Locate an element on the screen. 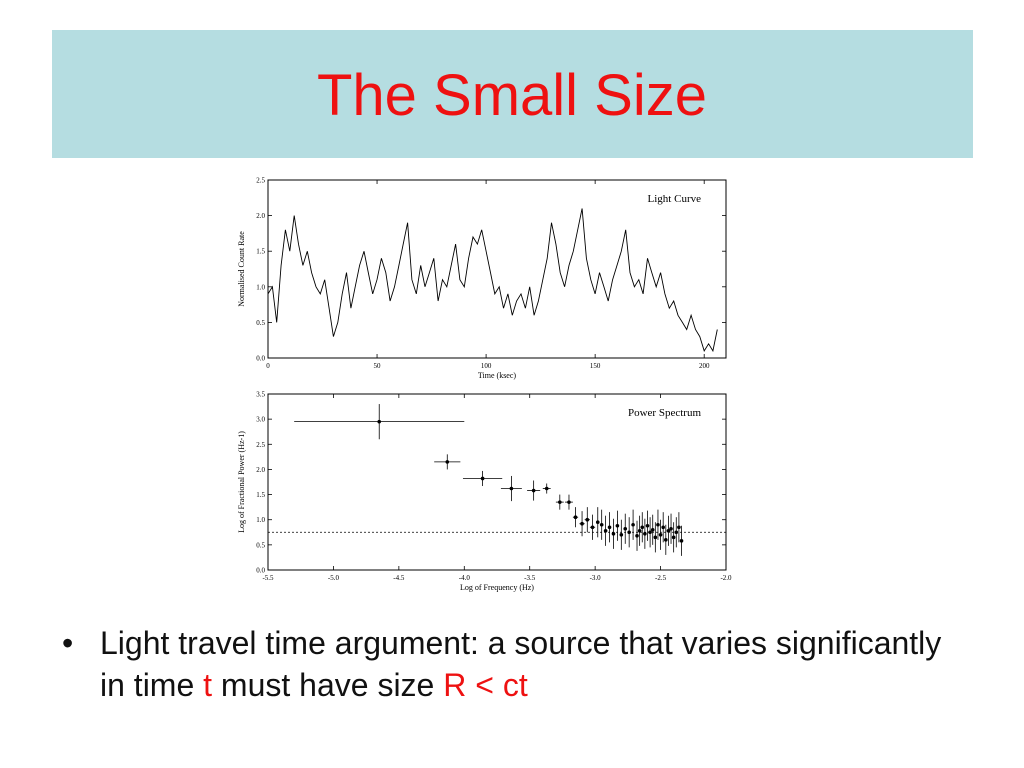 The image size is (1024, 768). title-band is located at coordinates (512, 94).